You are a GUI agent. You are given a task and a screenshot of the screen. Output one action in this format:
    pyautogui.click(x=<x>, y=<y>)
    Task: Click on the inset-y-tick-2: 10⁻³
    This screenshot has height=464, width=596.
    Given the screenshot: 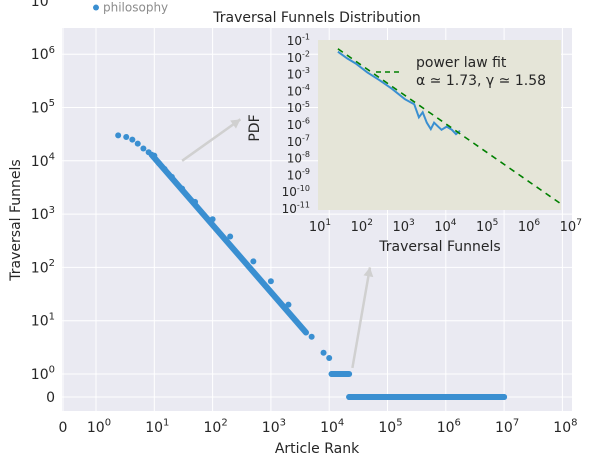 What is the action you would take?
    pyautogui.click(x=298, y=73)
    